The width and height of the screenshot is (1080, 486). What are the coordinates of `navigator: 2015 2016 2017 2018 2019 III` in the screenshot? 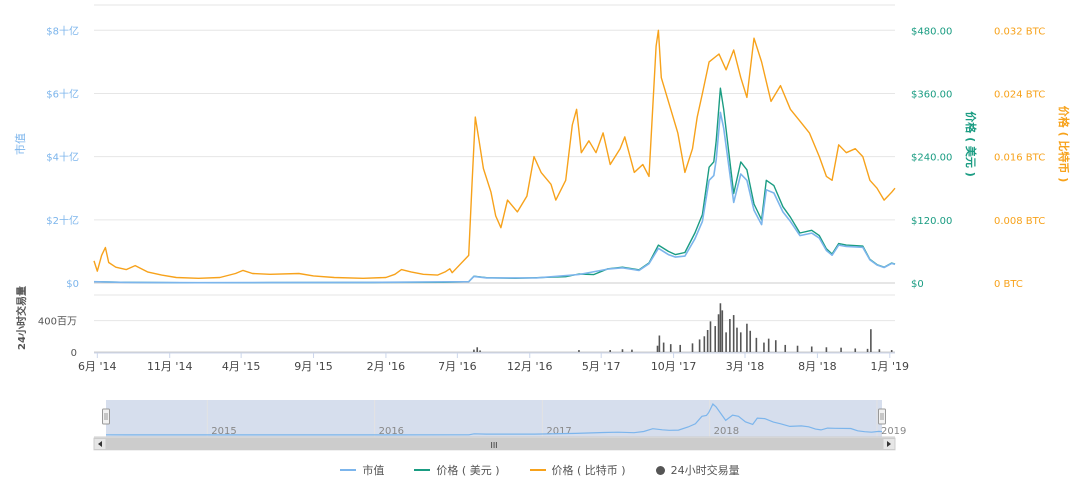 It's located at (499, 425).